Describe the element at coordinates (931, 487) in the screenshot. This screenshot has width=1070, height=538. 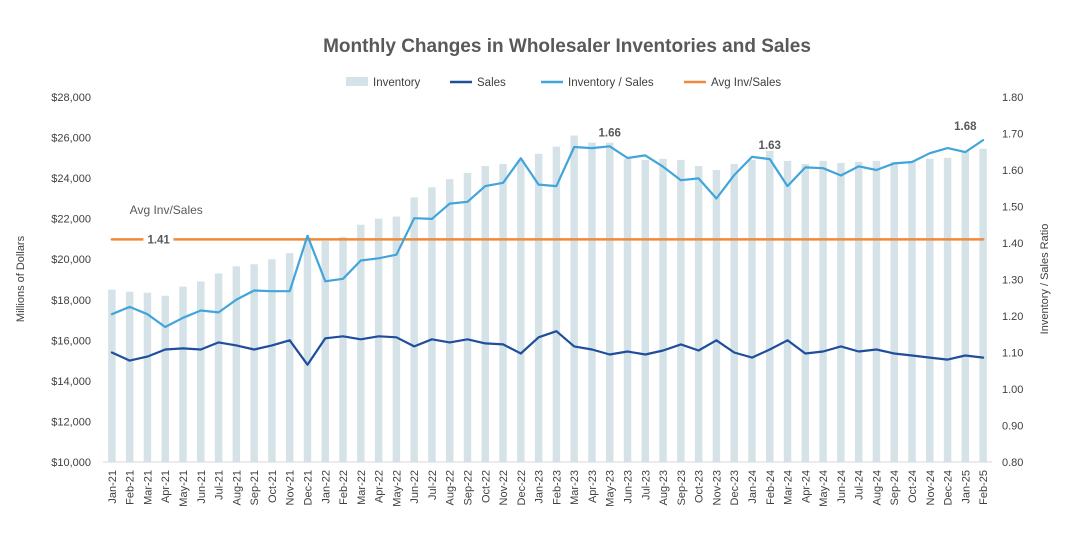
I see `x-tick-label: Nov-24` at that location.